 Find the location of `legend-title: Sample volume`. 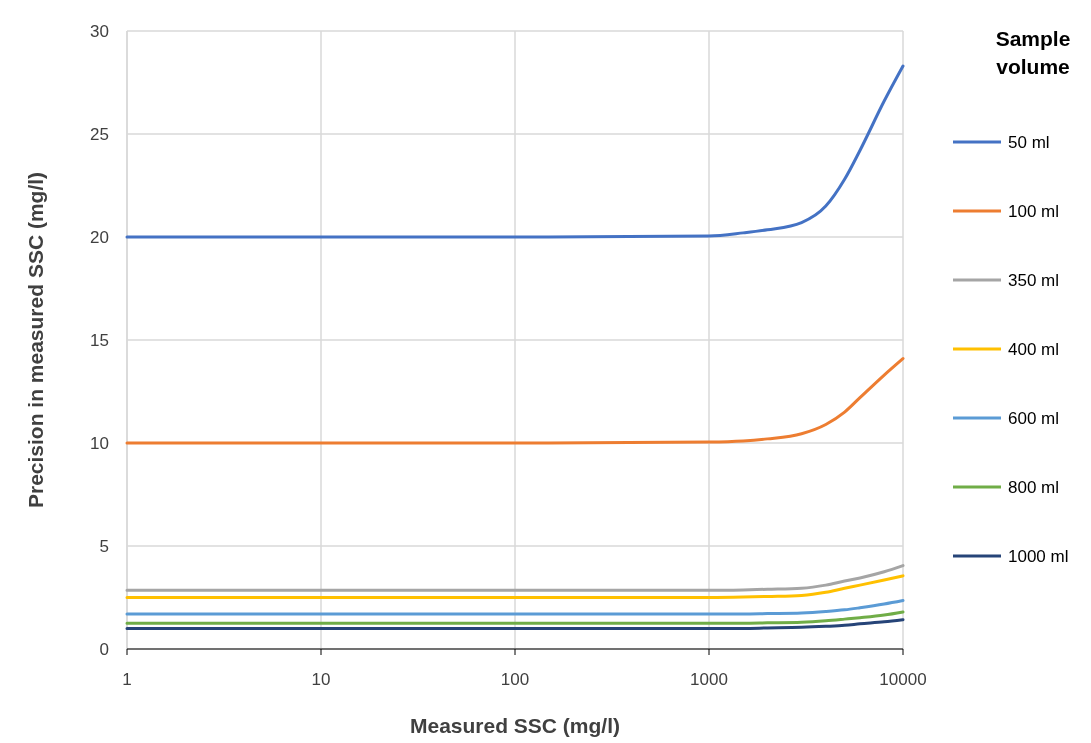

legend-title: Sample volume is located at coordinates (1033, 52).